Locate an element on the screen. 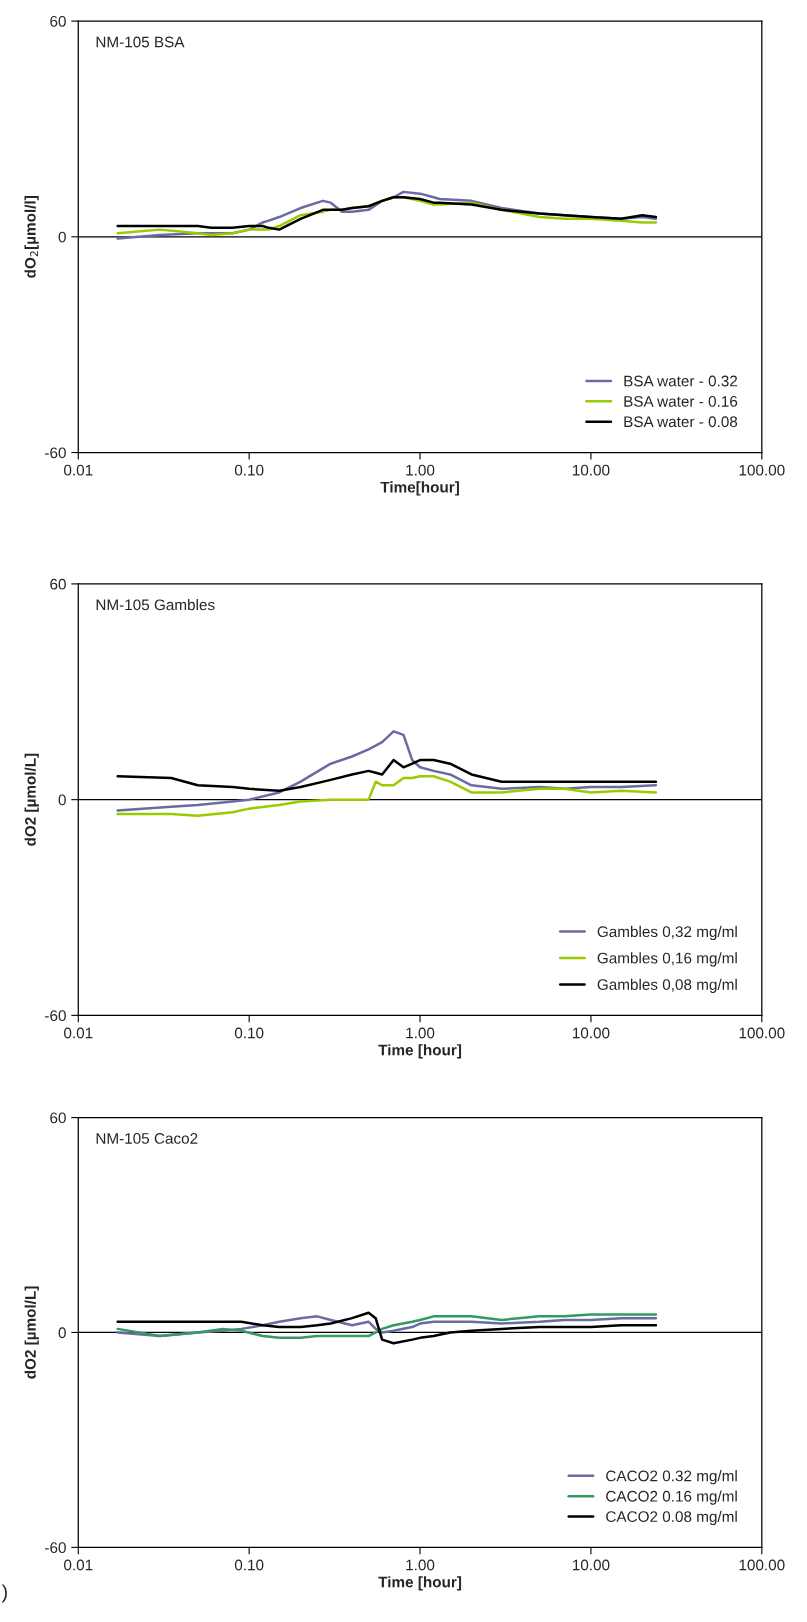 The height and width of the screenshot is (1622, 807). text: NM-105 Gambles is located at coordinates (155, 605).